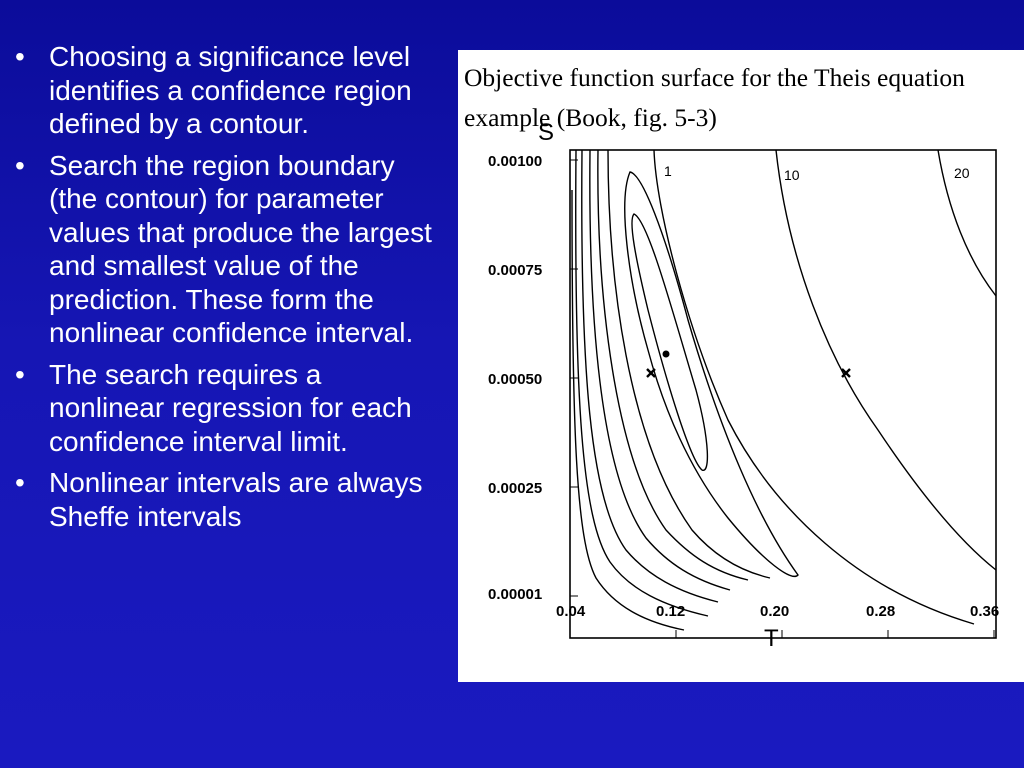 The image size is (1024, 768). What do you see at coordinates (880, 611) in the screenshot?
I see `x-tick-label: 0.28` at bounding box center [880, 611].